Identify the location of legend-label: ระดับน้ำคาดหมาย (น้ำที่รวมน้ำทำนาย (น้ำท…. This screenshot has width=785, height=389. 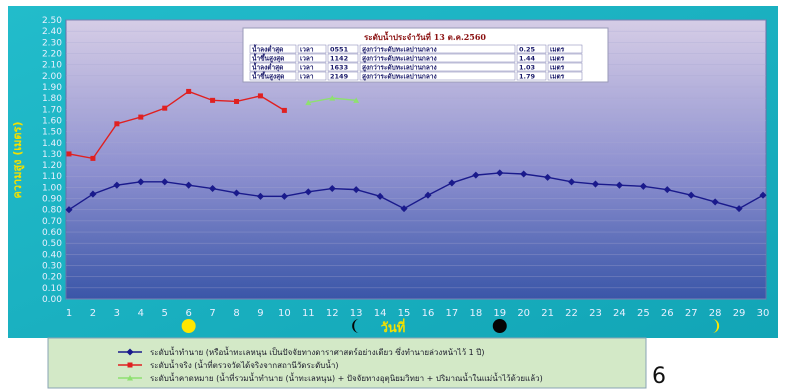
(346, 377).